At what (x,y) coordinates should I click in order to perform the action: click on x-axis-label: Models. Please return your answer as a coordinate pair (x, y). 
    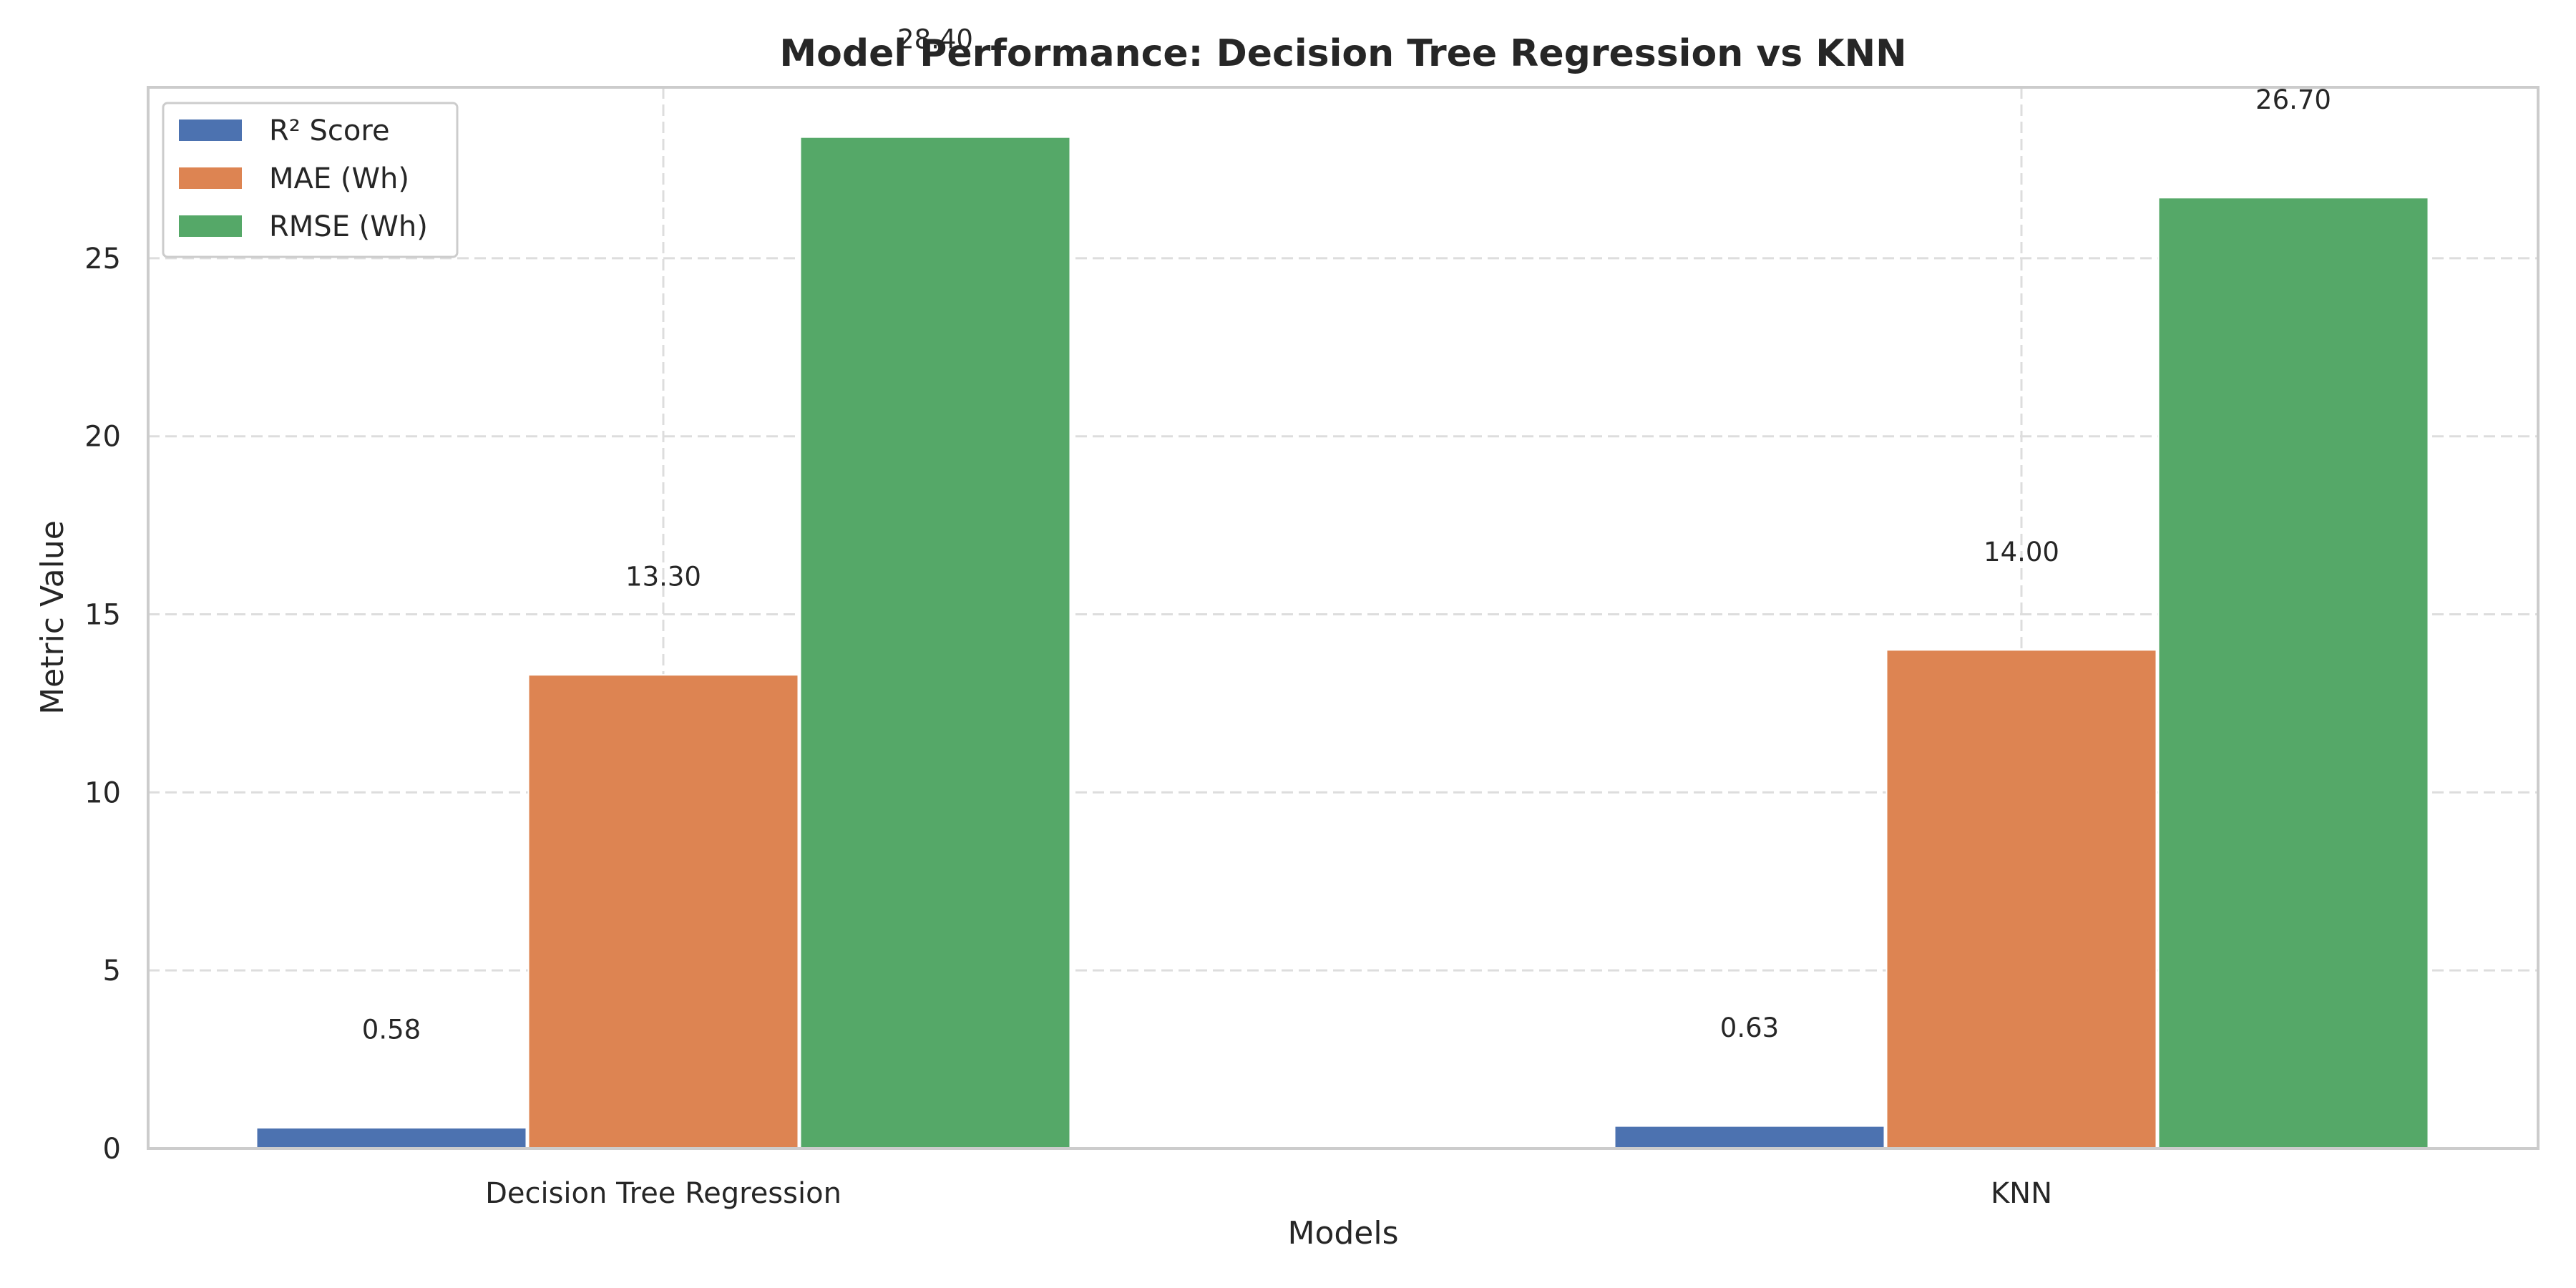
    Looking at the image, I should click on (1342, 1233).